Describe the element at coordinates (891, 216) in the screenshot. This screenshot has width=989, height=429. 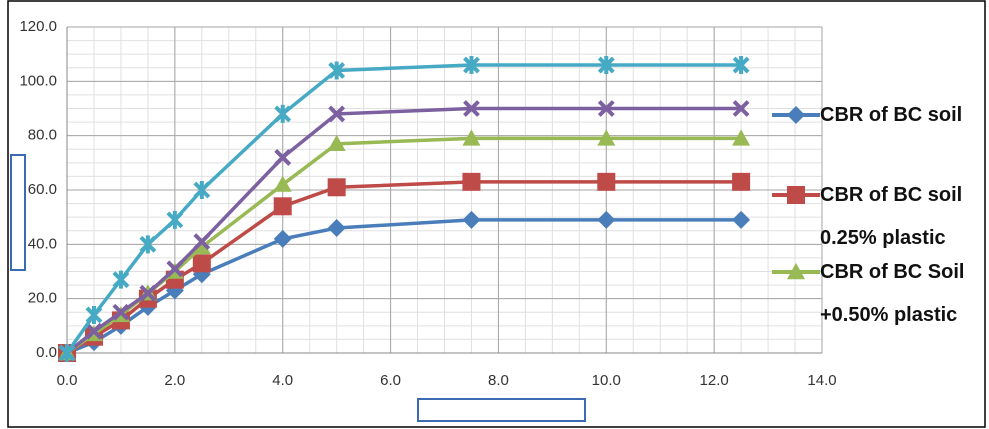
I see `legend-label: CBR of BC soil 0.25% plastic` at that location.